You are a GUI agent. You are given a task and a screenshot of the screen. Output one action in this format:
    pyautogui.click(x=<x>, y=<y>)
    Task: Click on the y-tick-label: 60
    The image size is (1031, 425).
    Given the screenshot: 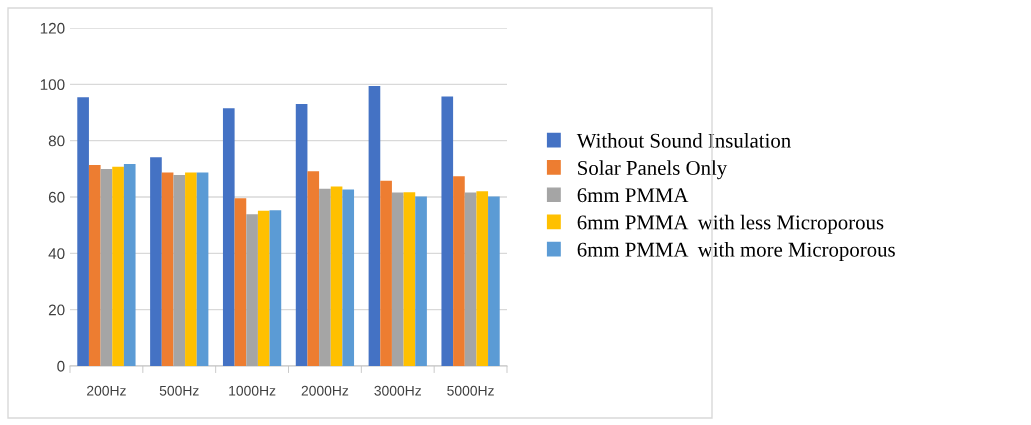 What is the action you would take?
    pyautogui.click(x=56, y=197)
    